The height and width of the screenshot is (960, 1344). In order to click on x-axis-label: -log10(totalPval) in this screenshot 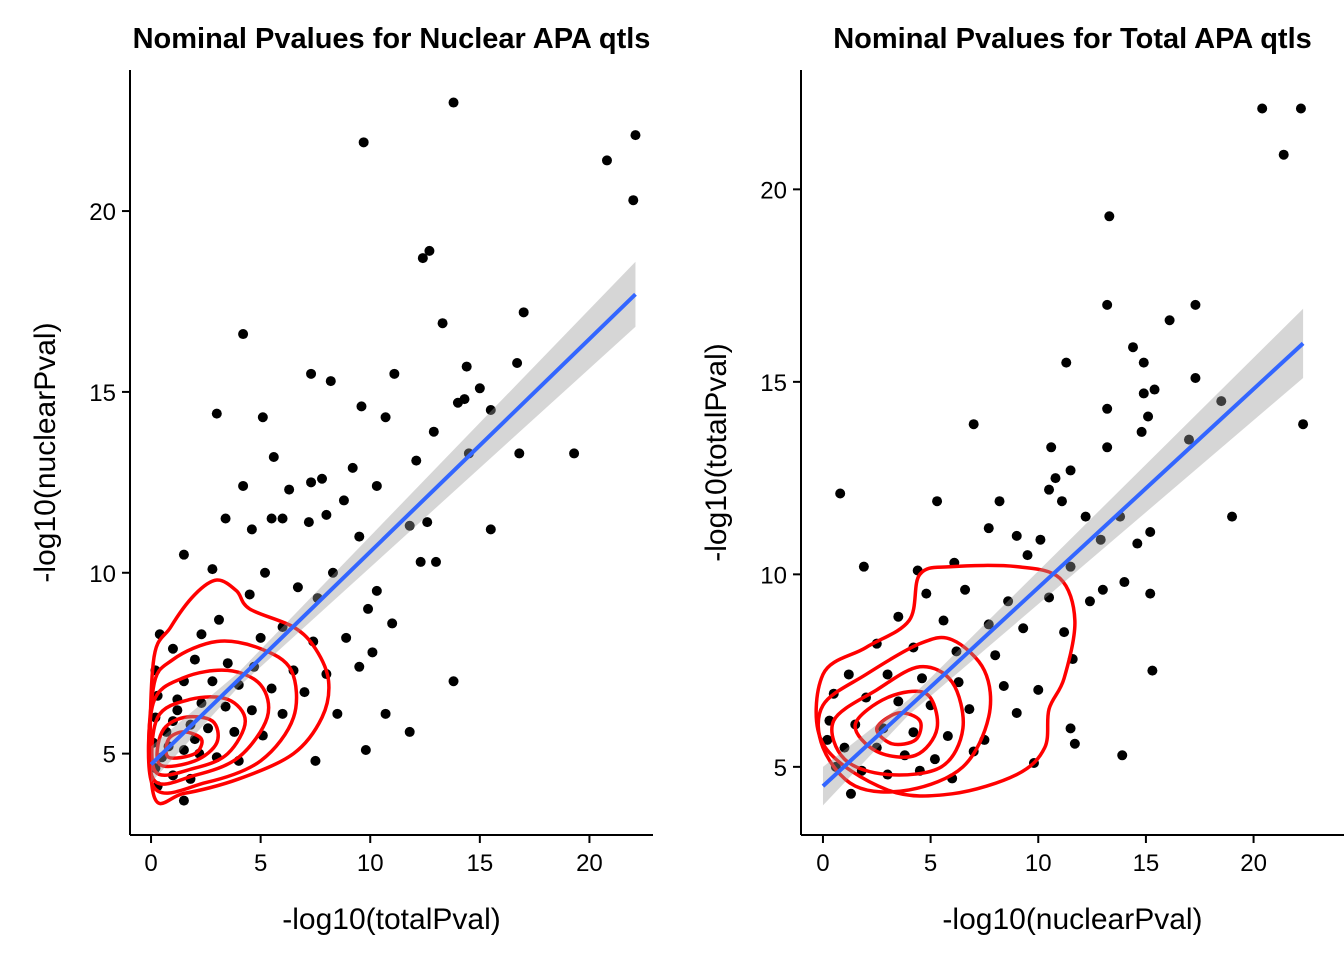, I will do `click(391, 919)`.